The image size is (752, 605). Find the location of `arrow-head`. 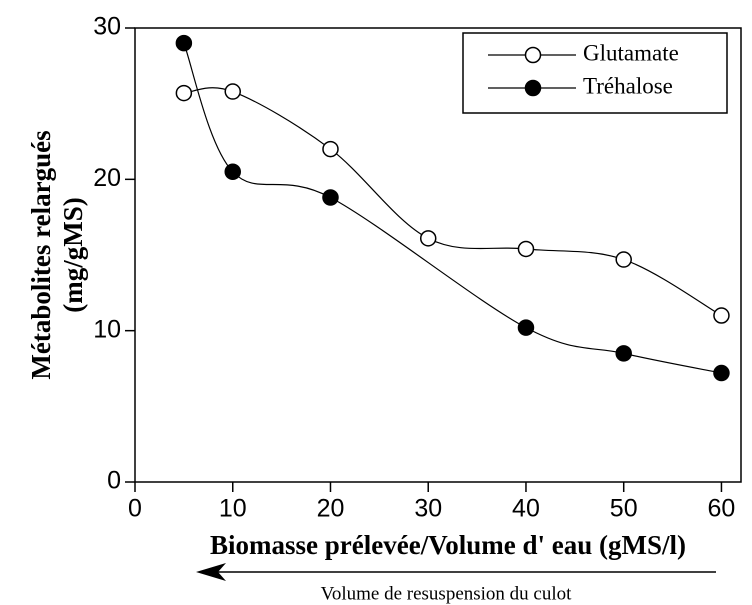

arrow-head is located at coordinates (211, 572).